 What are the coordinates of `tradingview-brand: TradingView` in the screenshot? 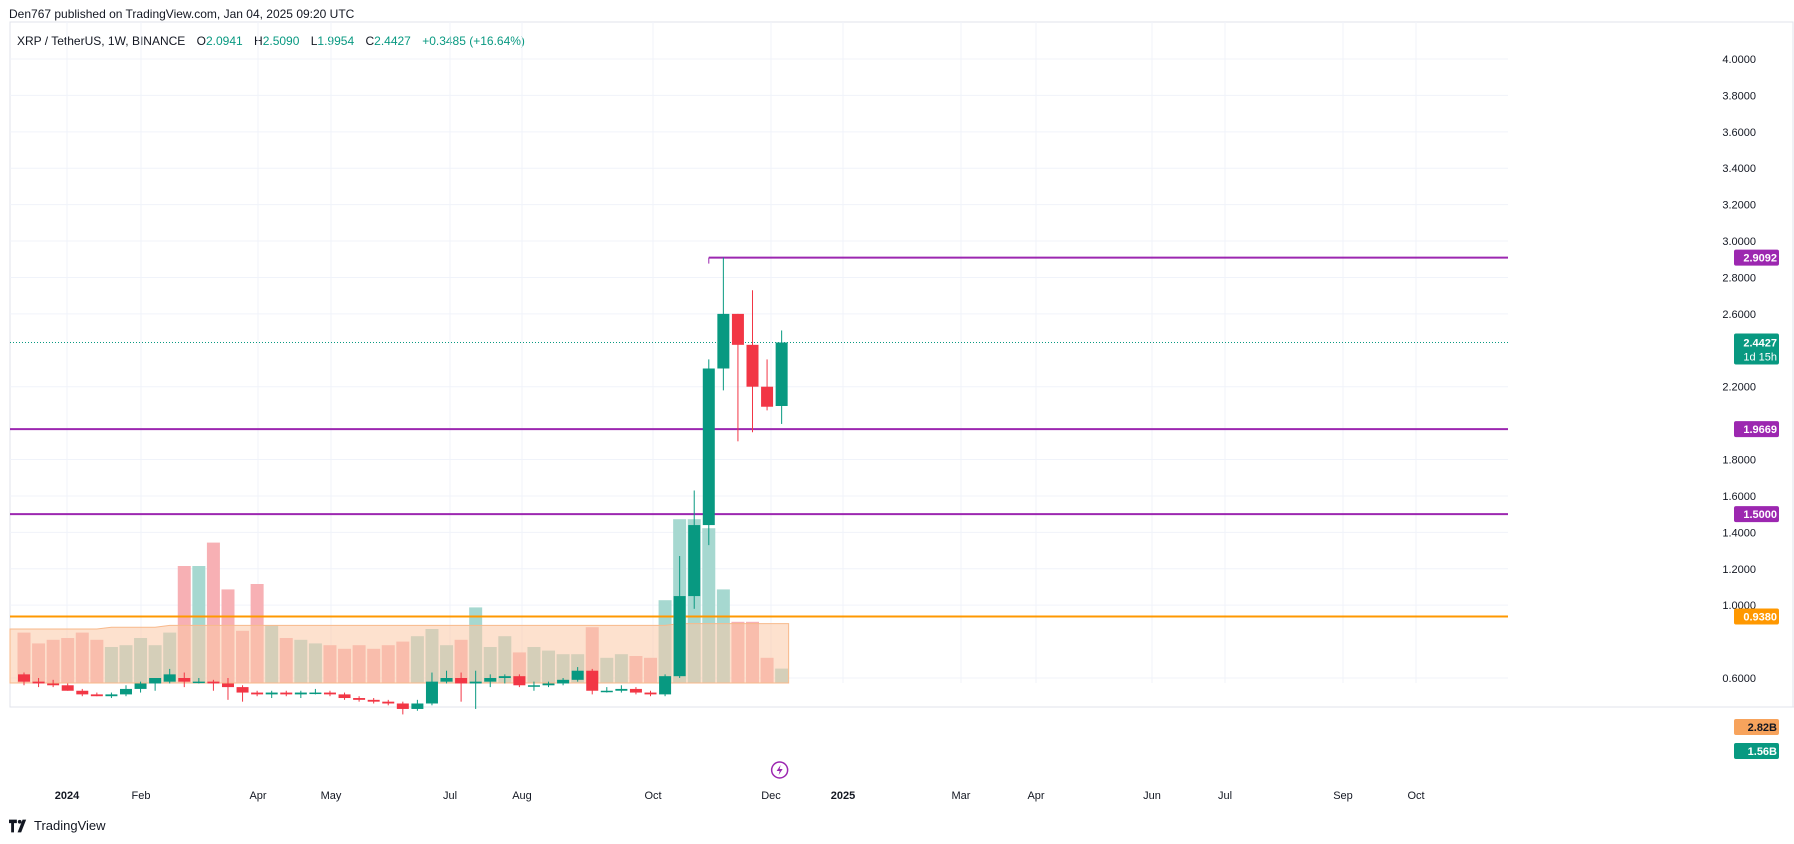 It's located at (57, 825).